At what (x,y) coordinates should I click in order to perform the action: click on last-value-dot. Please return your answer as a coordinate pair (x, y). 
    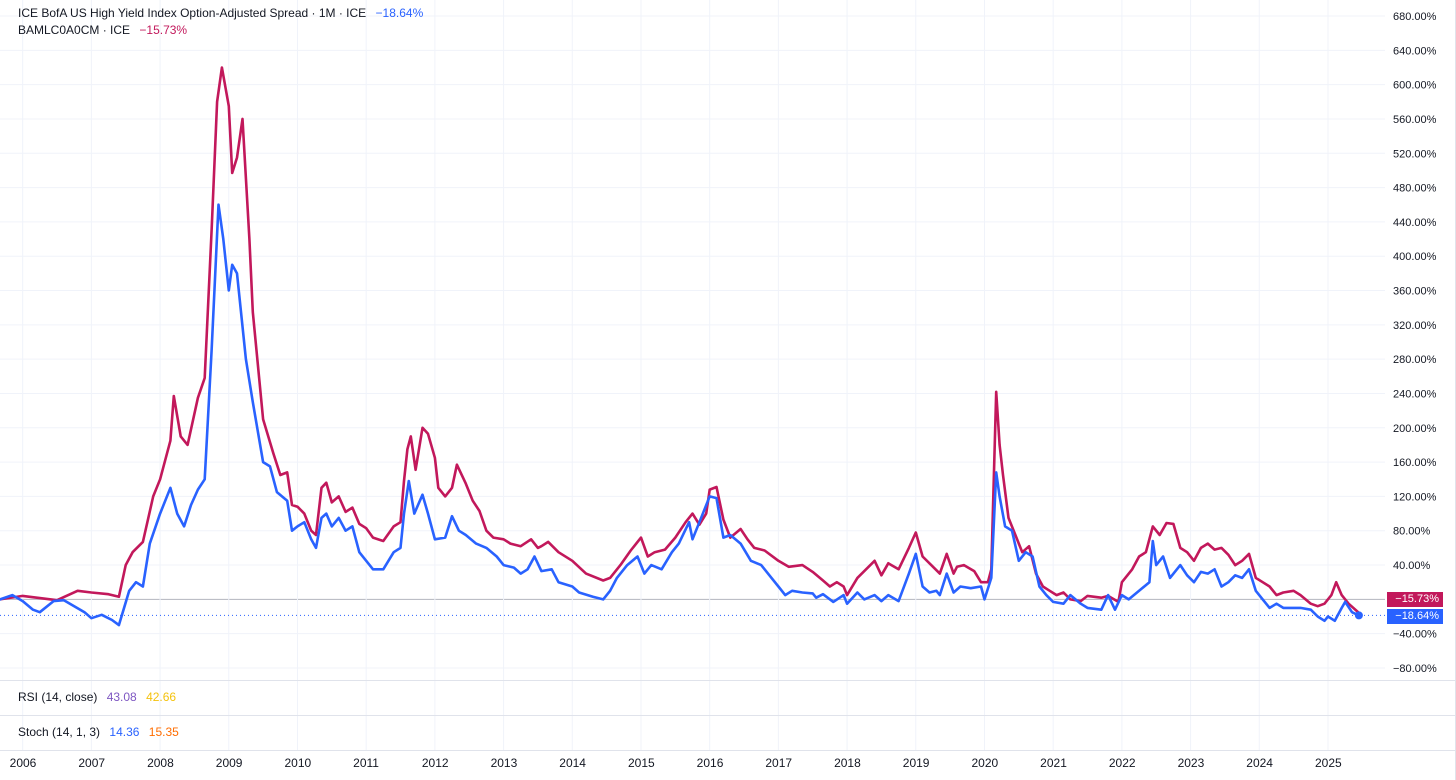
    Looking at the image, I should click on (1358, 615).